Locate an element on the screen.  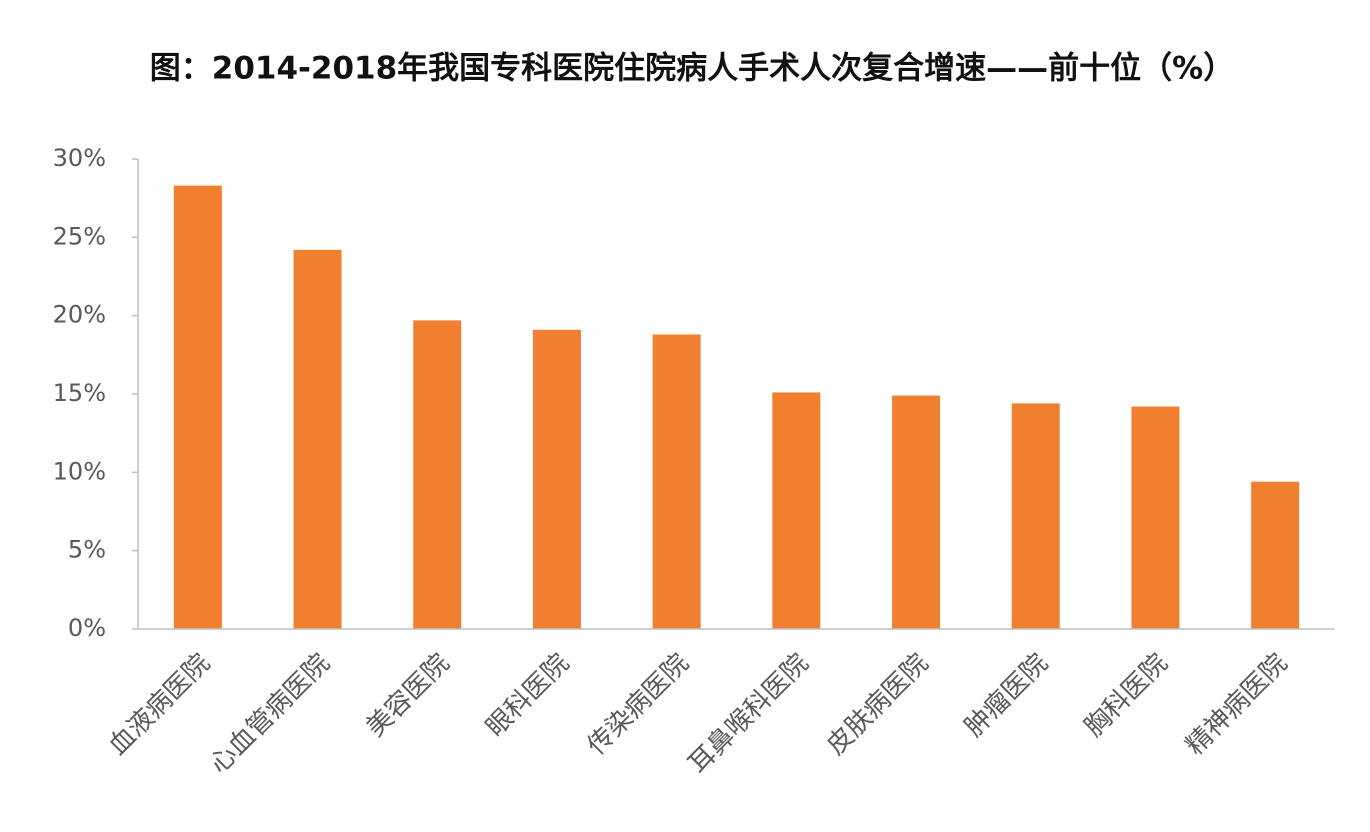
x-tick-label: 肿瘤医院 is located at coordinates (1006, 695).